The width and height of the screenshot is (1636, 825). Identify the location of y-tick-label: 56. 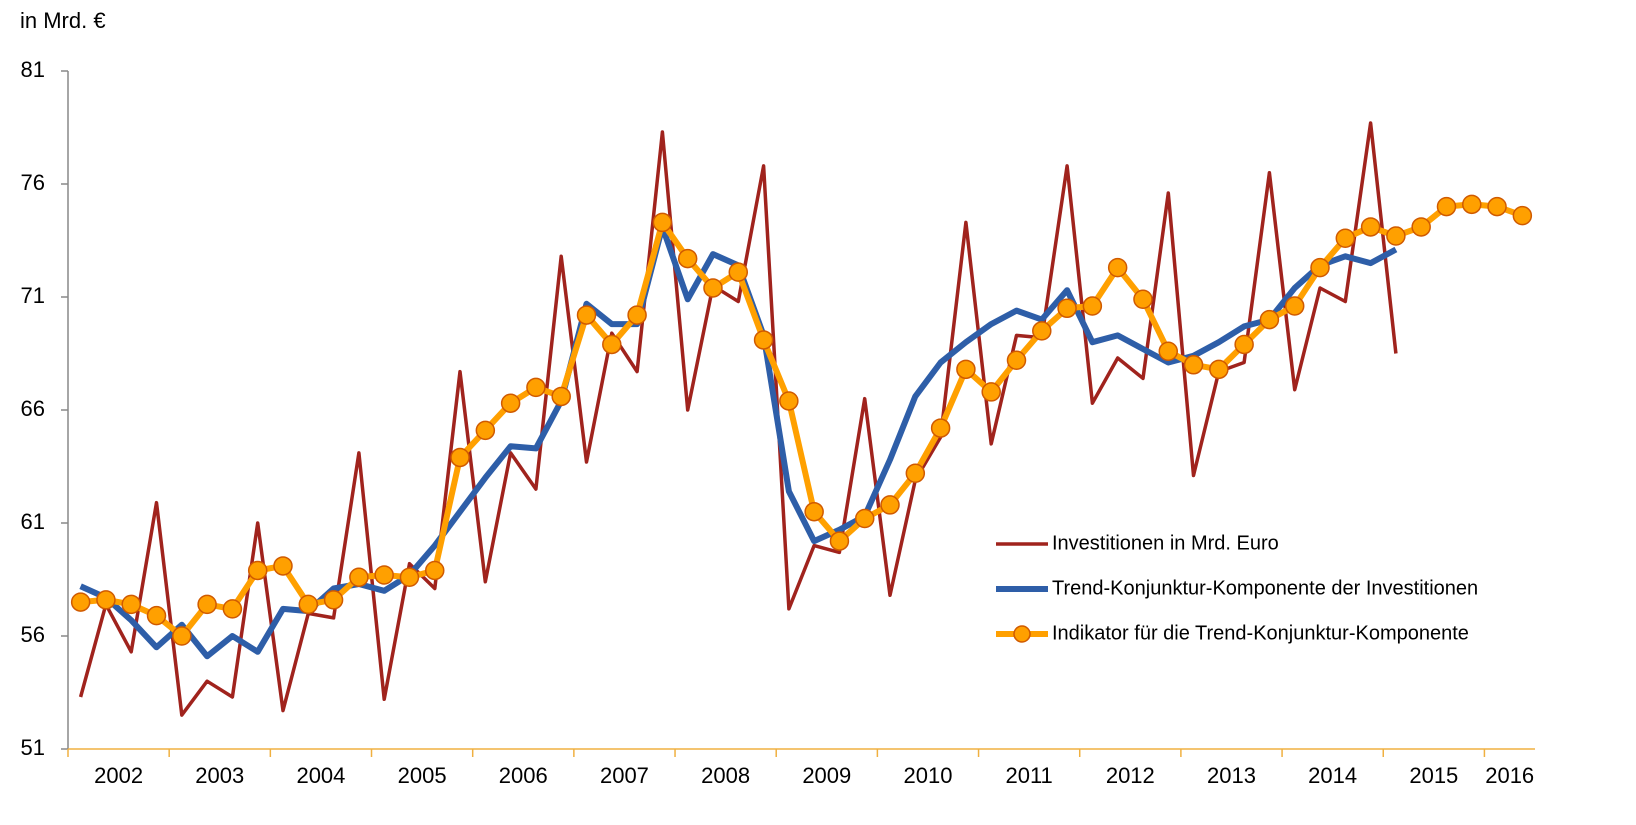
(33, 634).